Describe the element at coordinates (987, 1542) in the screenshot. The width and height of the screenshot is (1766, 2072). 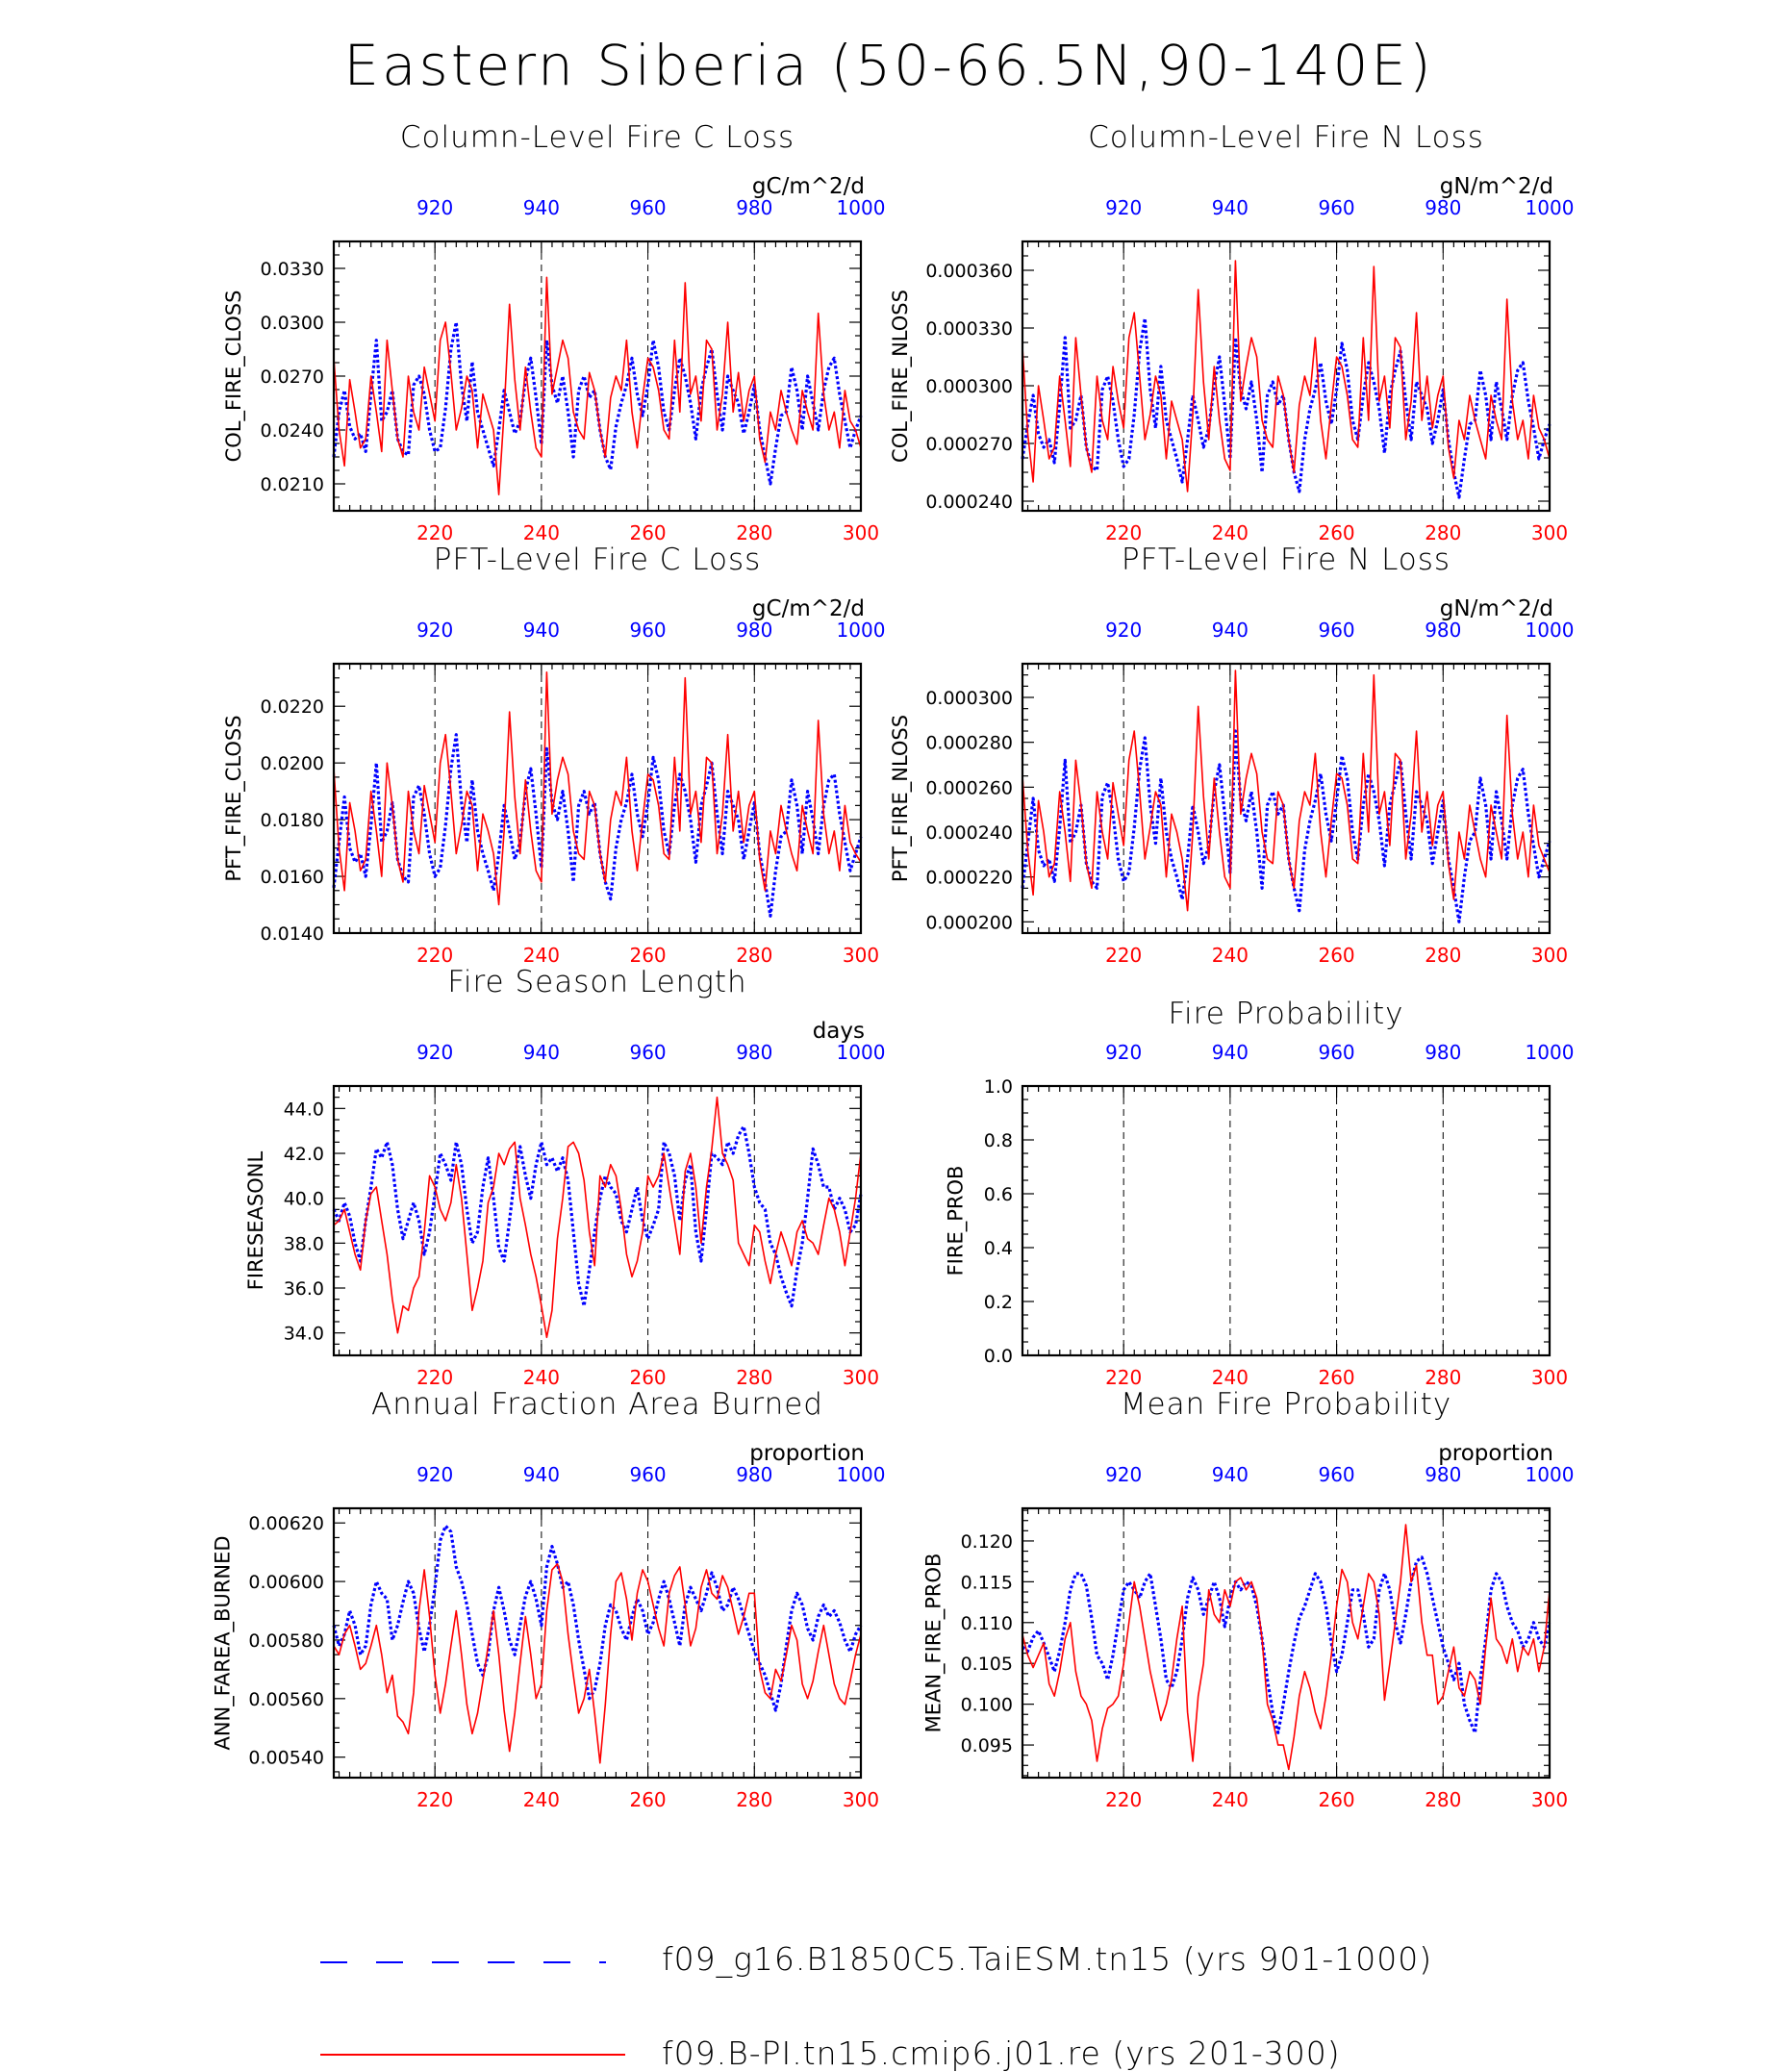
I see `y-tick-label: 0.120` at that location.